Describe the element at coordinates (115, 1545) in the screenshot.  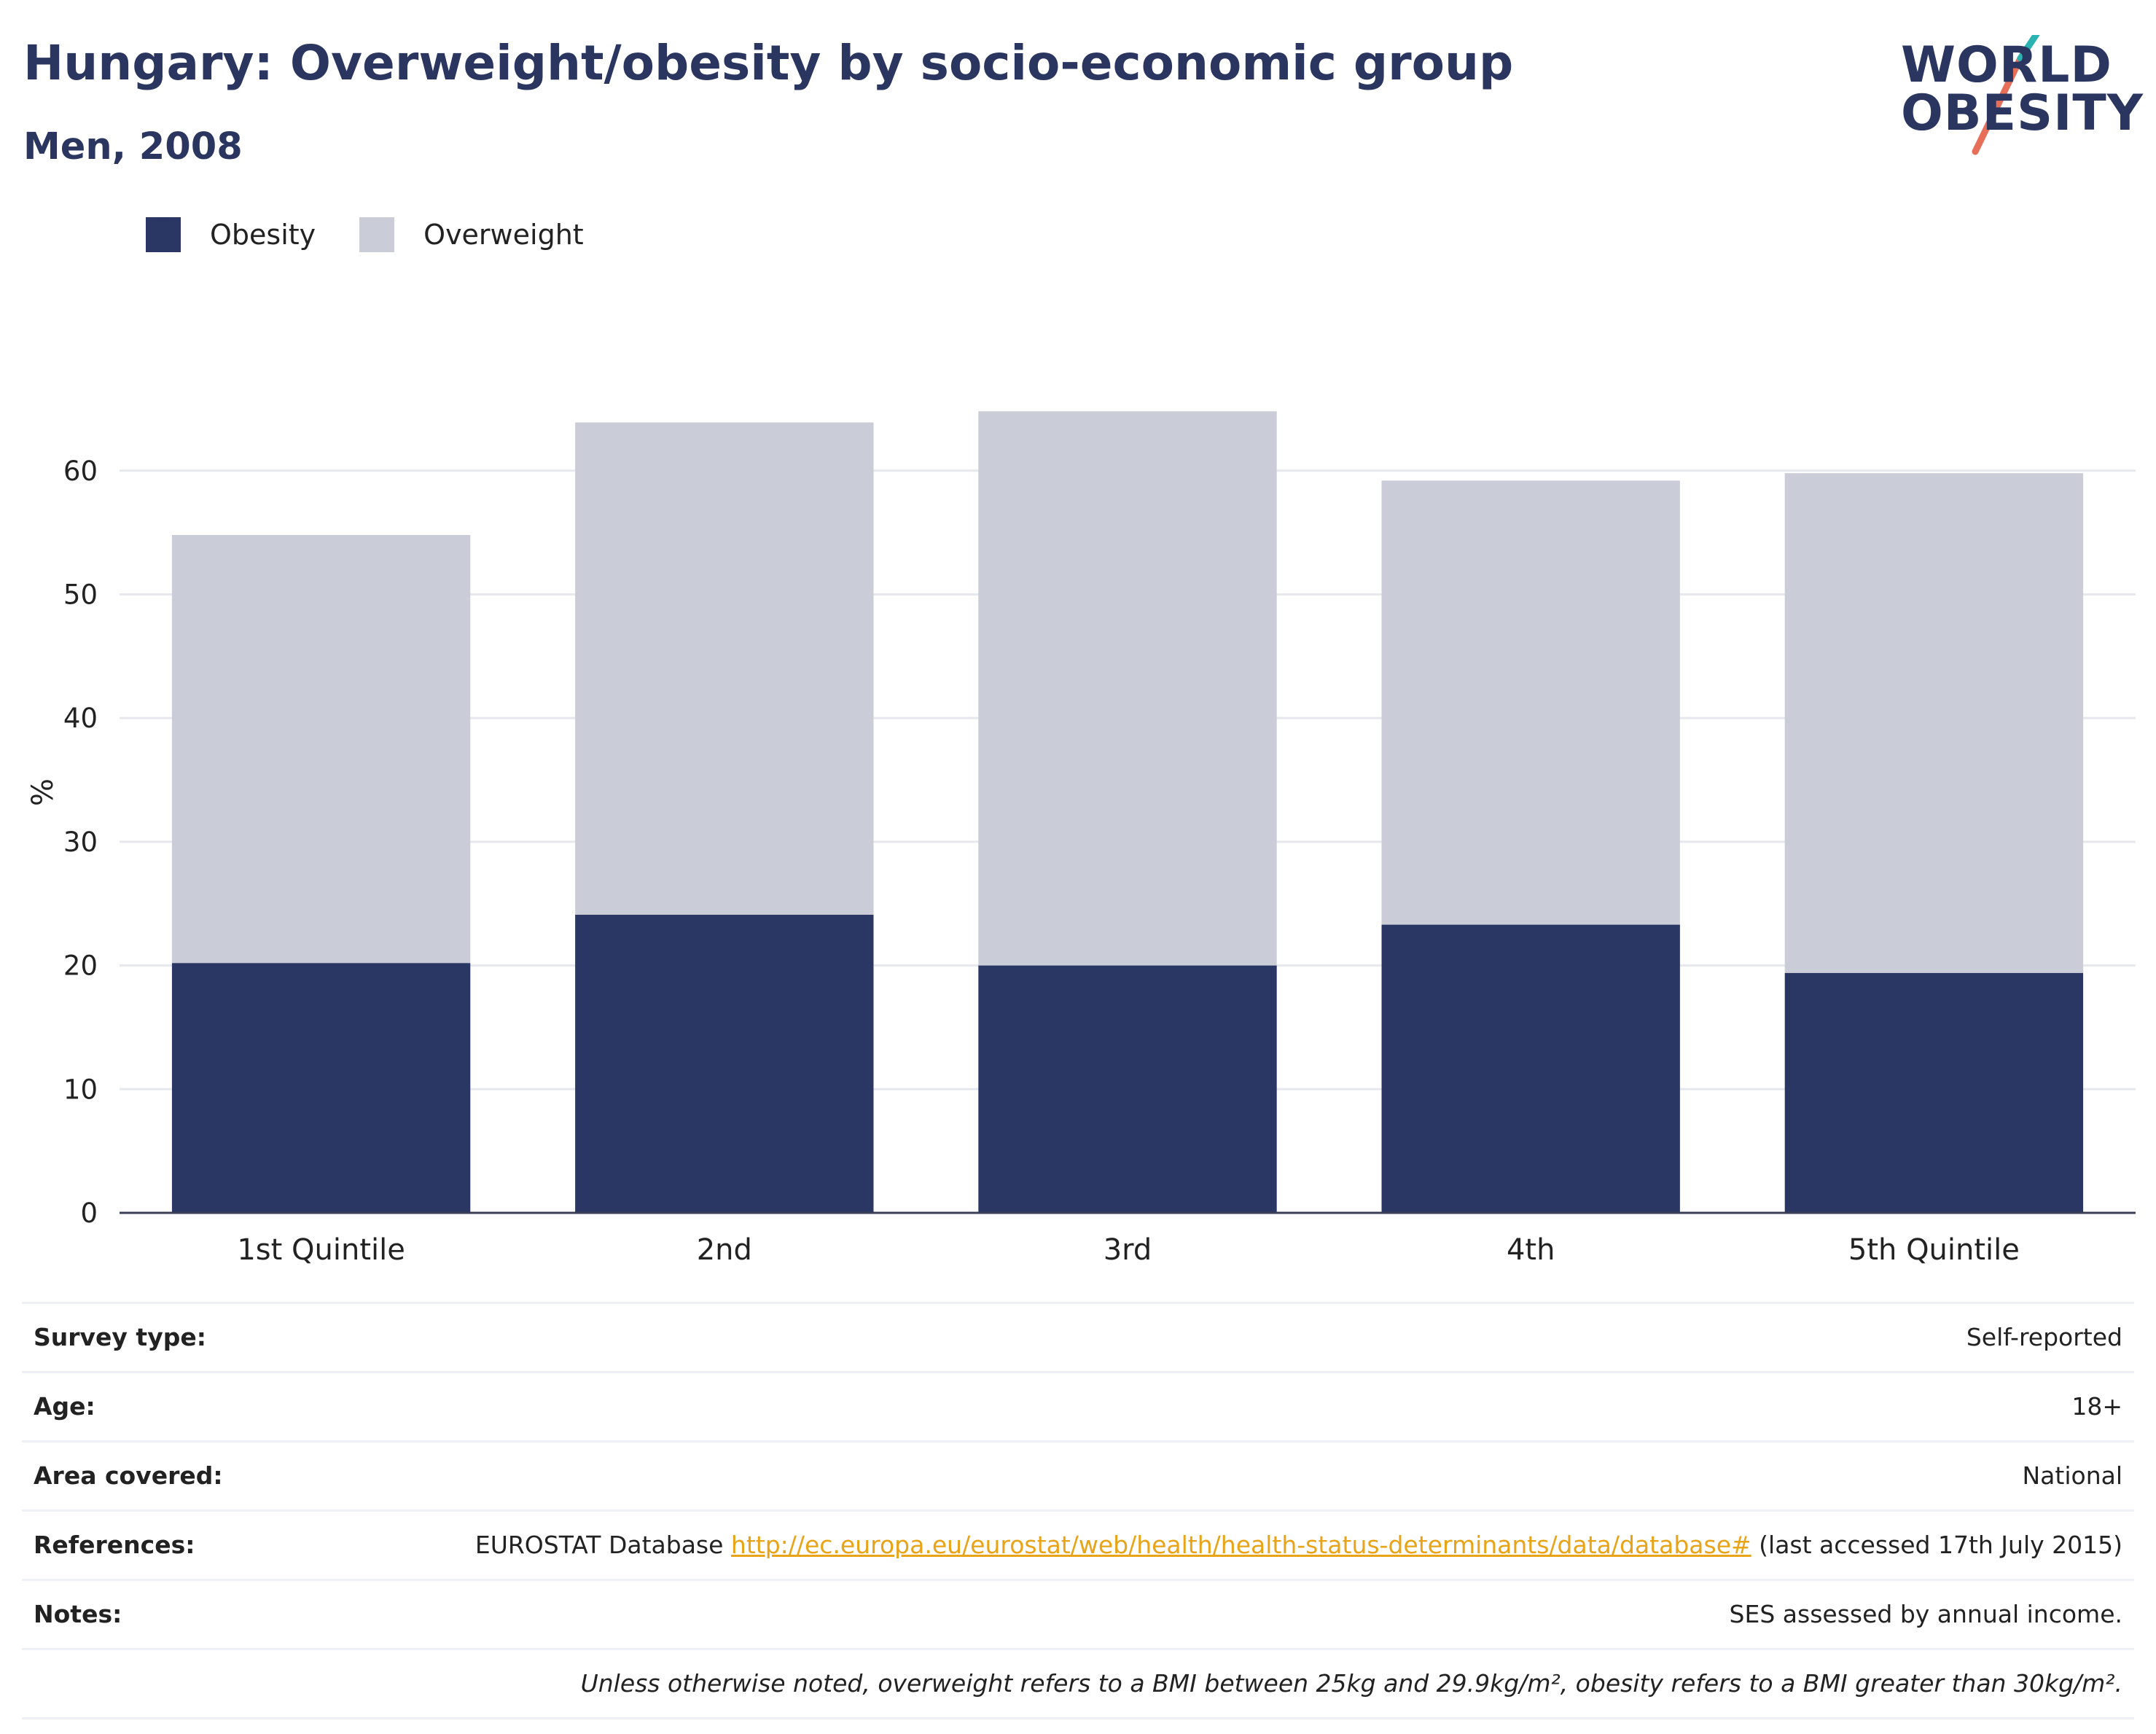
I see `meta-label-references: References:` at that location.